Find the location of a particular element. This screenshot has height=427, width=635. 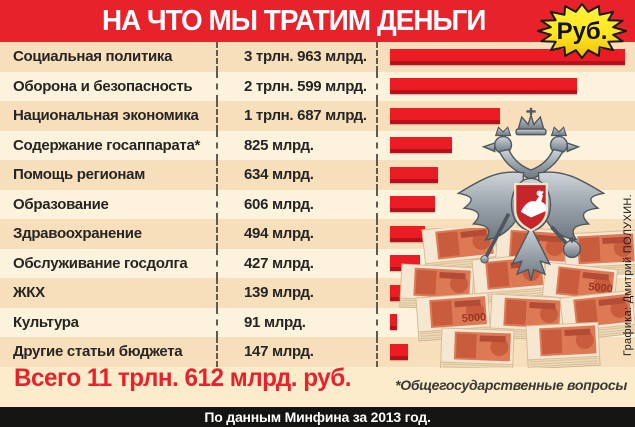

graphics-credit: Графика: Дмитрий ПОЛУХИН. is located at coordinates (628, 275).